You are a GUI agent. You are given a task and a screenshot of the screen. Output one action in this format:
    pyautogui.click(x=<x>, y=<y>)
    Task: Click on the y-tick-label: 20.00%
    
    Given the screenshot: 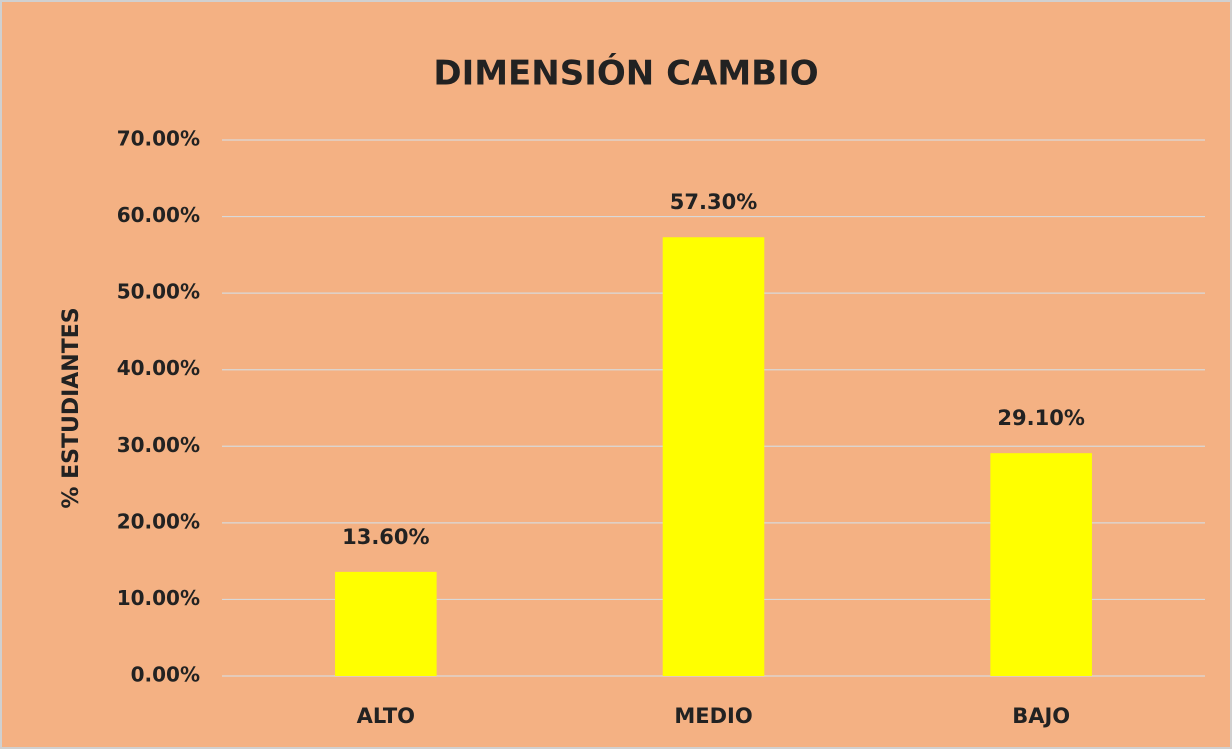 What is the action you would take?
    pyautogui.click(x=158, y=521)
    